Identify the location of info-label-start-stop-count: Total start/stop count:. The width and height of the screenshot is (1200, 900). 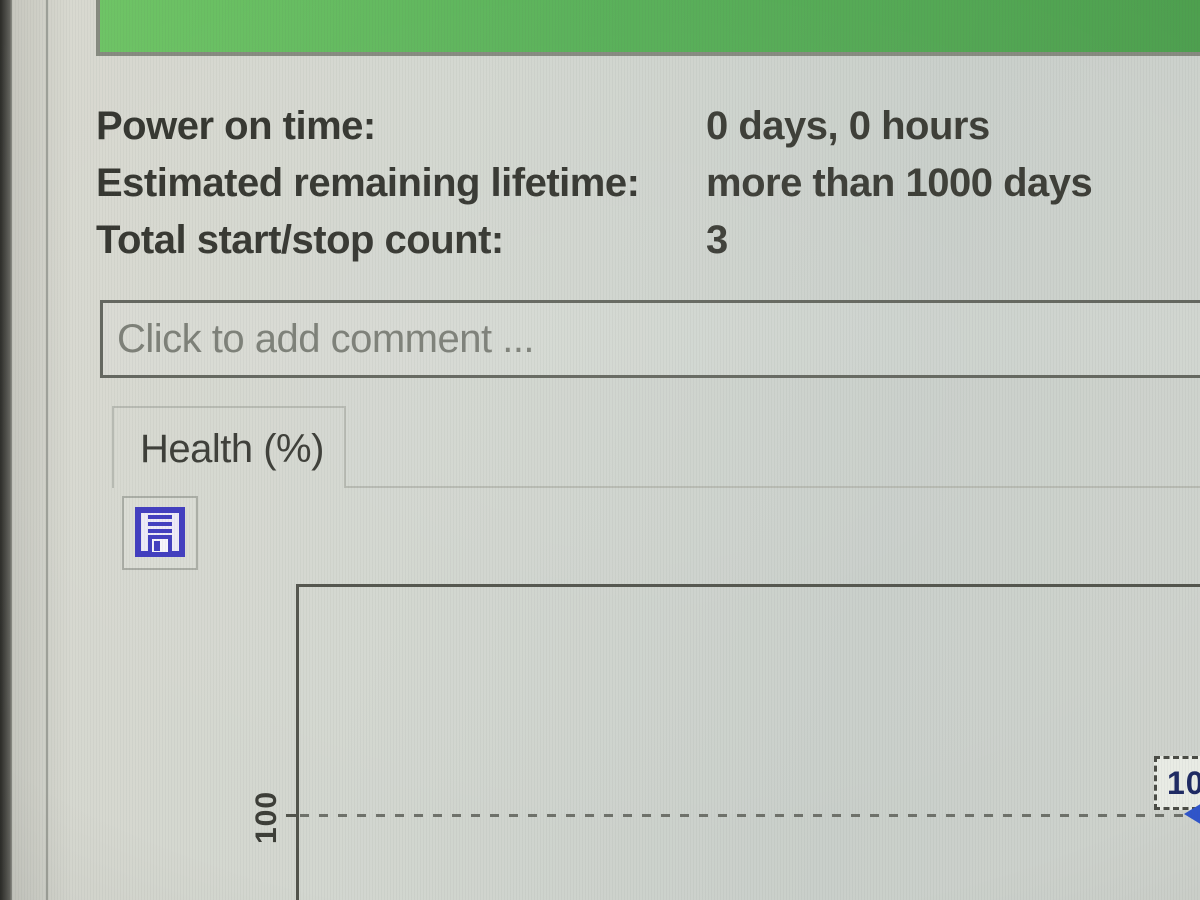
(300, 240).